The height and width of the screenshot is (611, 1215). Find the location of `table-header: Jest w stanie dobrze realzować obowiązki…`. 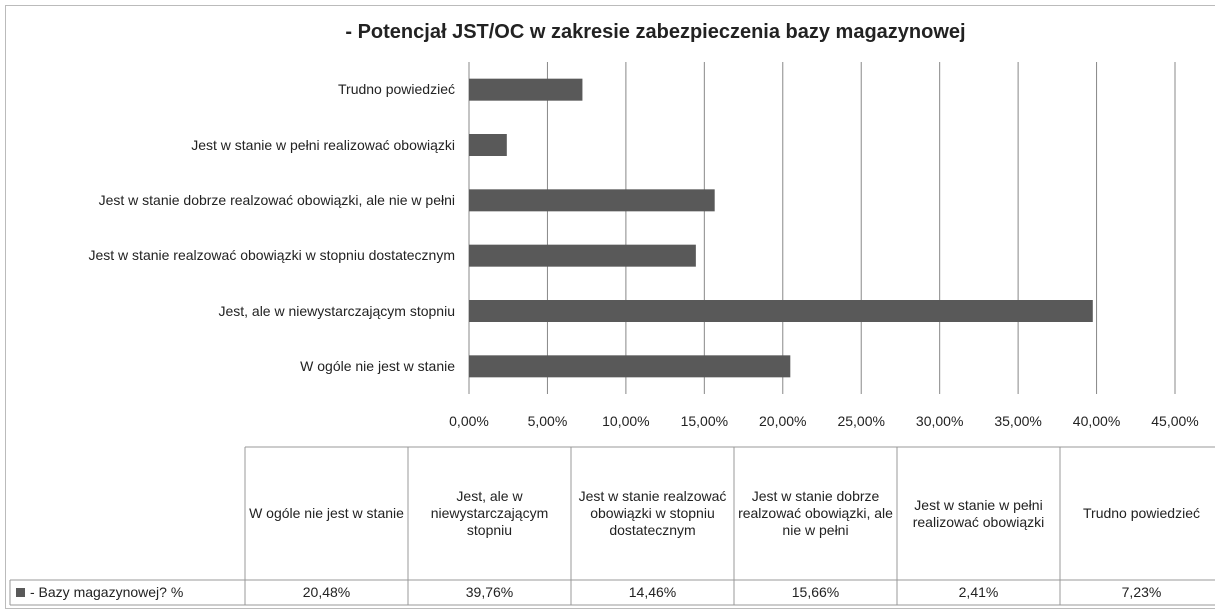

table-header: Jest w stanie dobrze realzować obowiązki… is located at coordinates (815, 513).